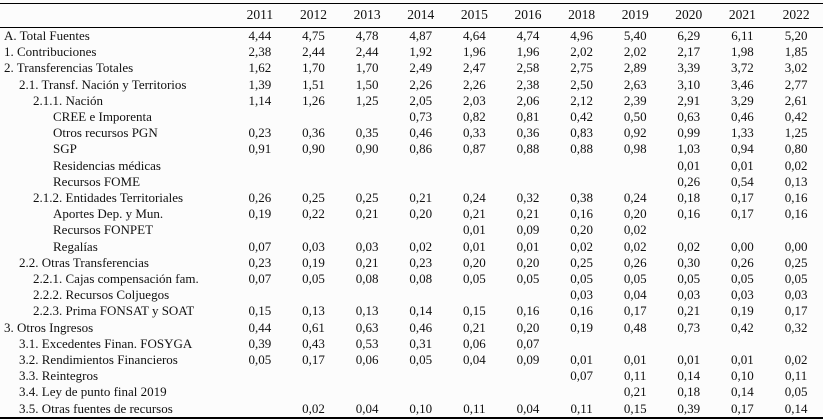 Image resolution: width=823 pixels, height=420 pixels. Describe the element at coordinates (796, 100) in the screenshot. I see `value-cell: 2,61` at that location.